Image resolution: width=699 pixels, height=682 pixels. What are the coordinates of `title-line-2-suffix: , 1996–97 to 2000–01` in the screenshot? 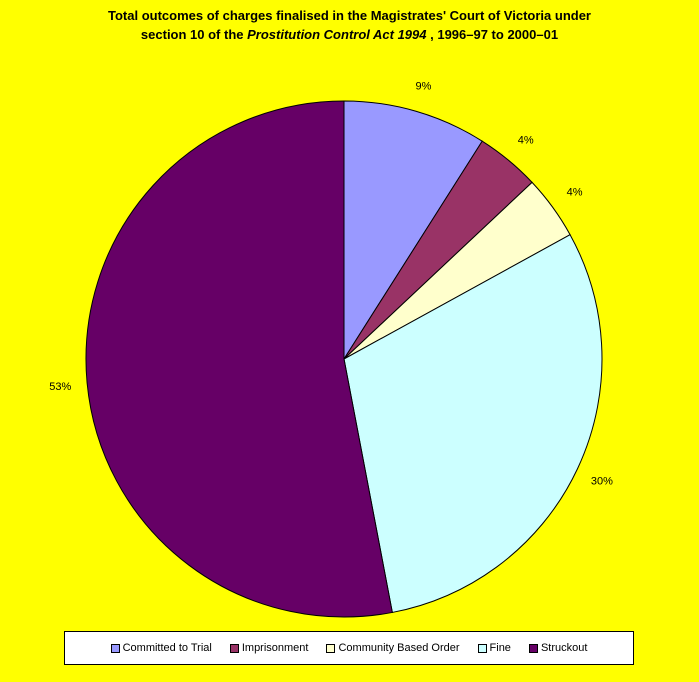 It's located at (492, 34).